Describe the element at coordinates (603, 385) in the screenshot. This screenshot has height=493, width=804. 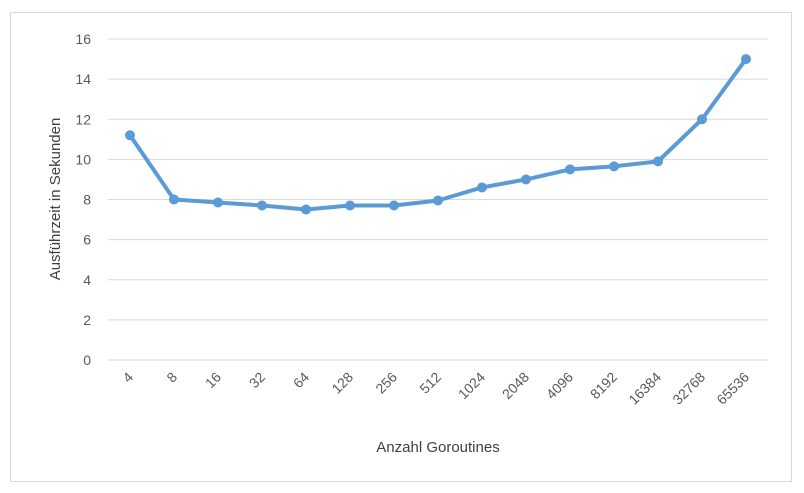
I see `x-tick-label: 8192` at that location.